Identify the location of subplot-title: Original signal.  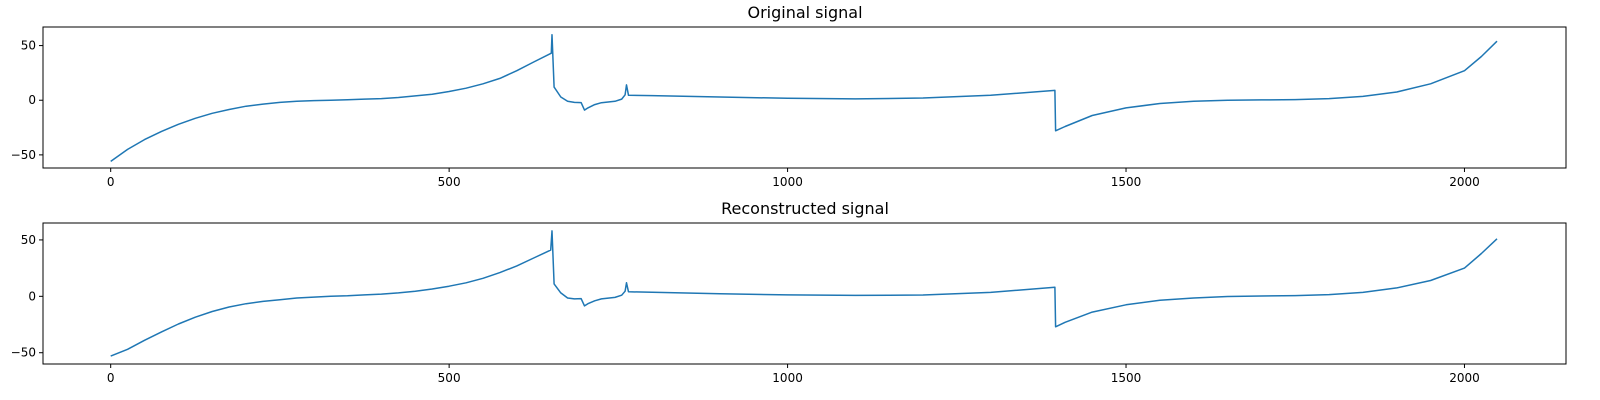
(804, 12).